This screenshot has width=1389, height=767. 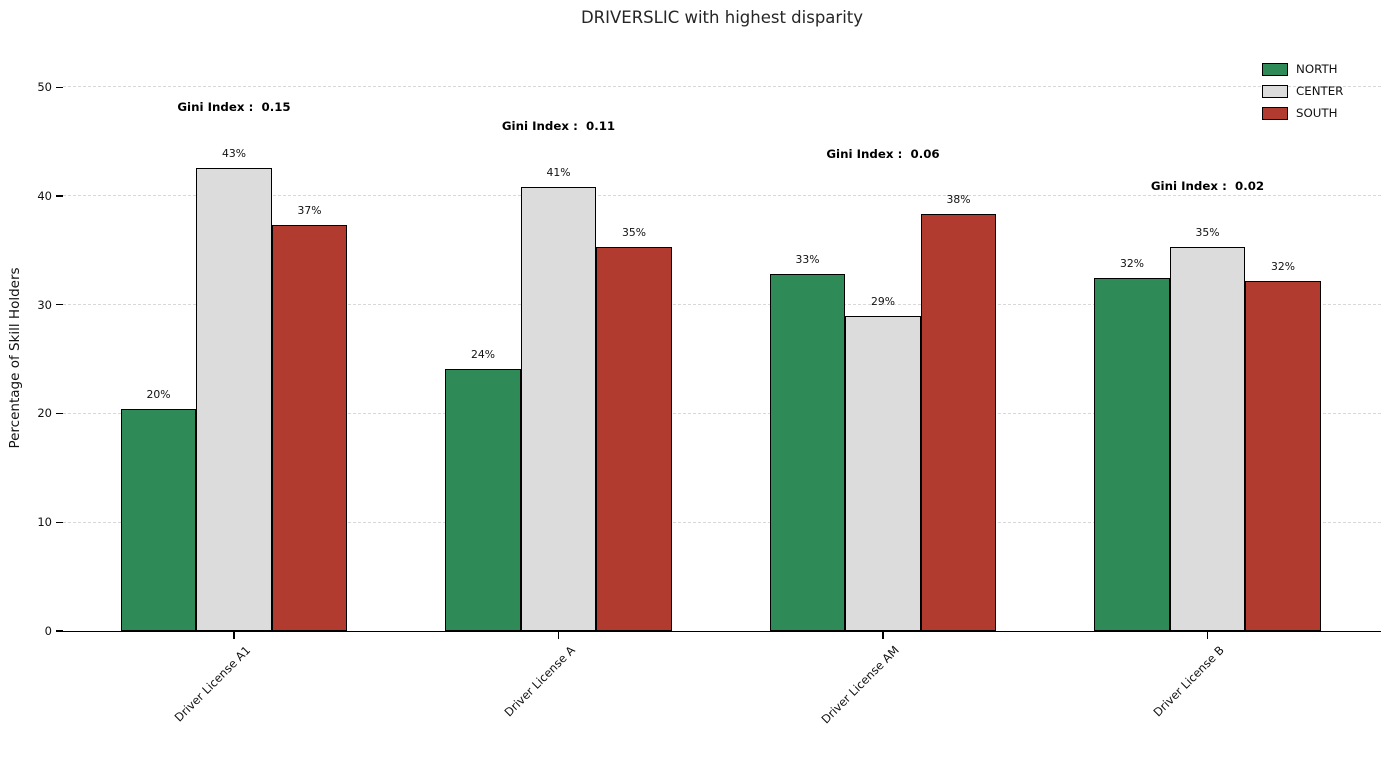 What do you see at coordinates (558, 173) in the screenshot?
I see `bar-value-label: 41%` at bounding box center [558, 173].